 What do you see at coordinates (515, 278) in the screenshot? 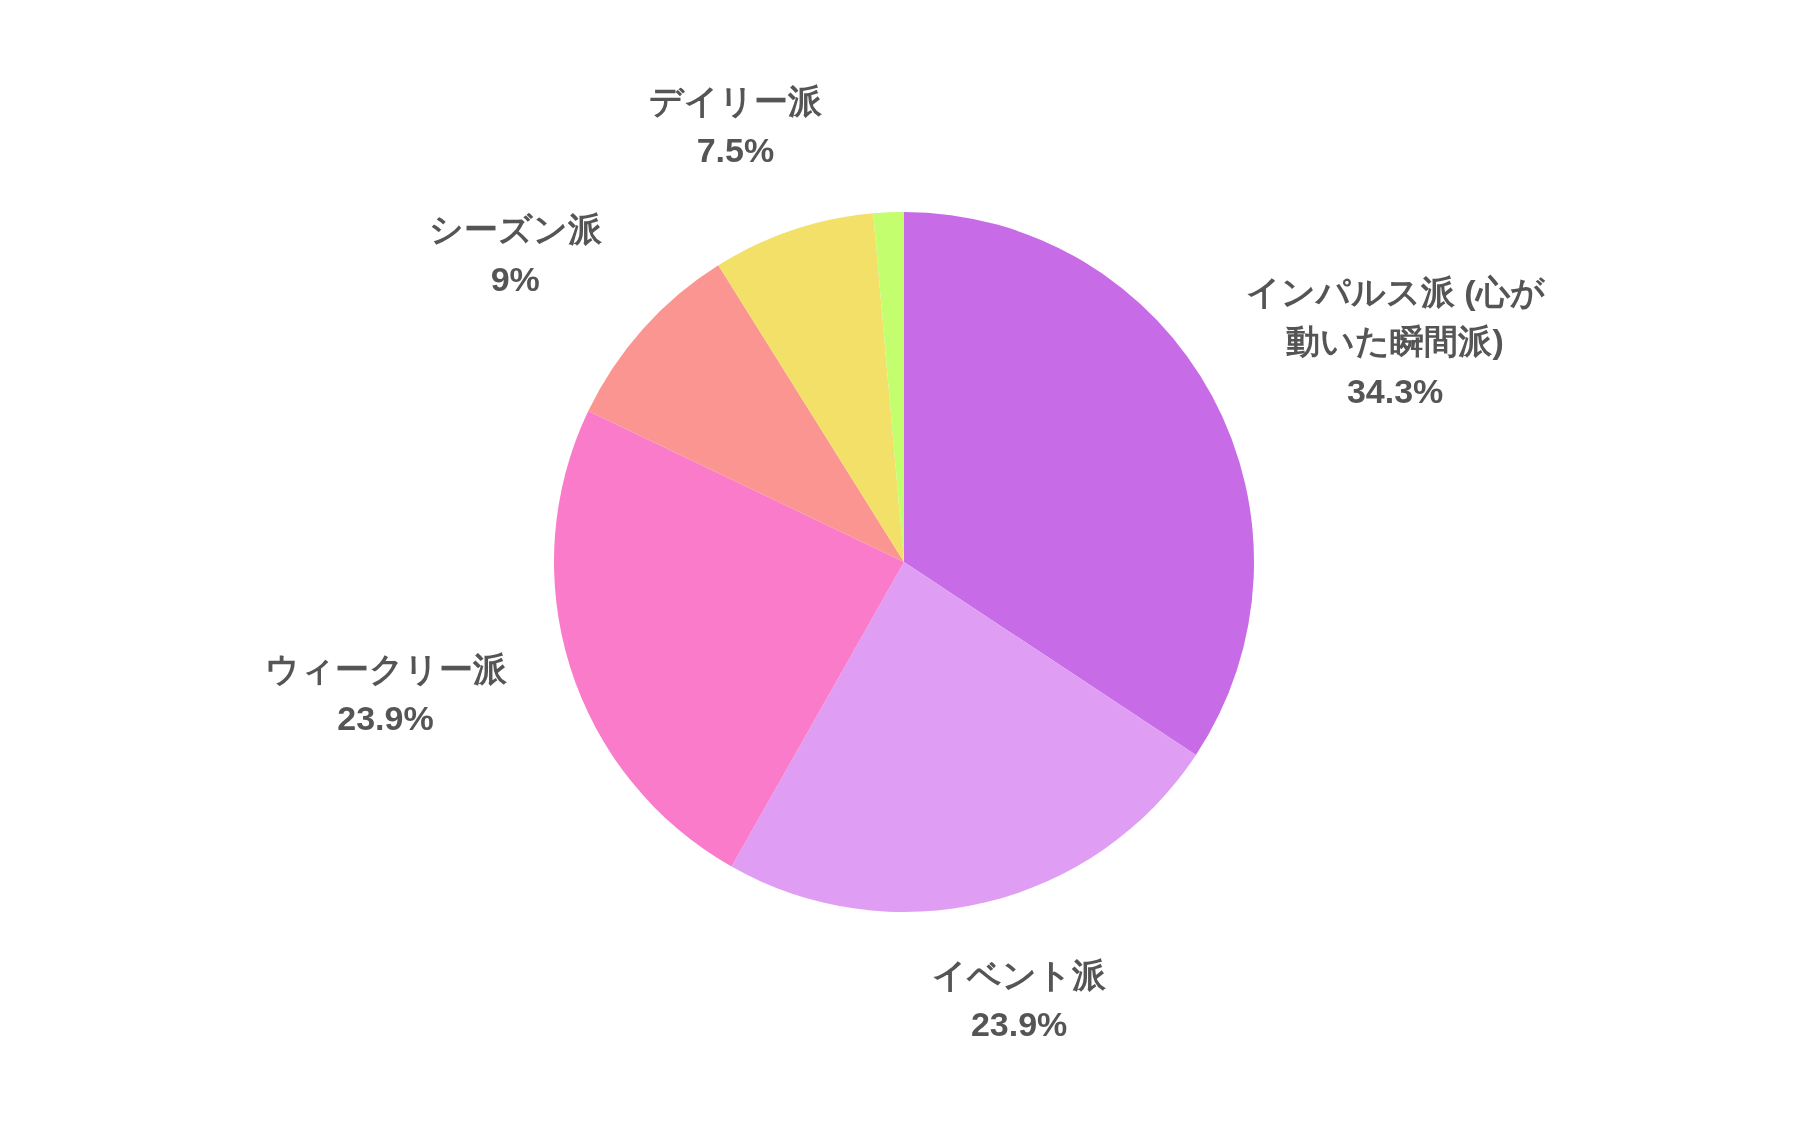
I see `data-label: 9%` at bounding box center [515, 278].